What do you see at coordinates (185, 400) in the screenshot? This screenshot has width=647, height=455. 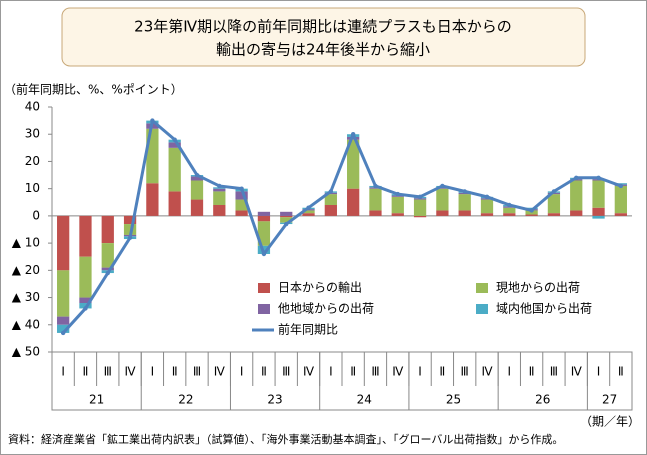 I see `x-group-label: 22` at bounding box center [185, 400].